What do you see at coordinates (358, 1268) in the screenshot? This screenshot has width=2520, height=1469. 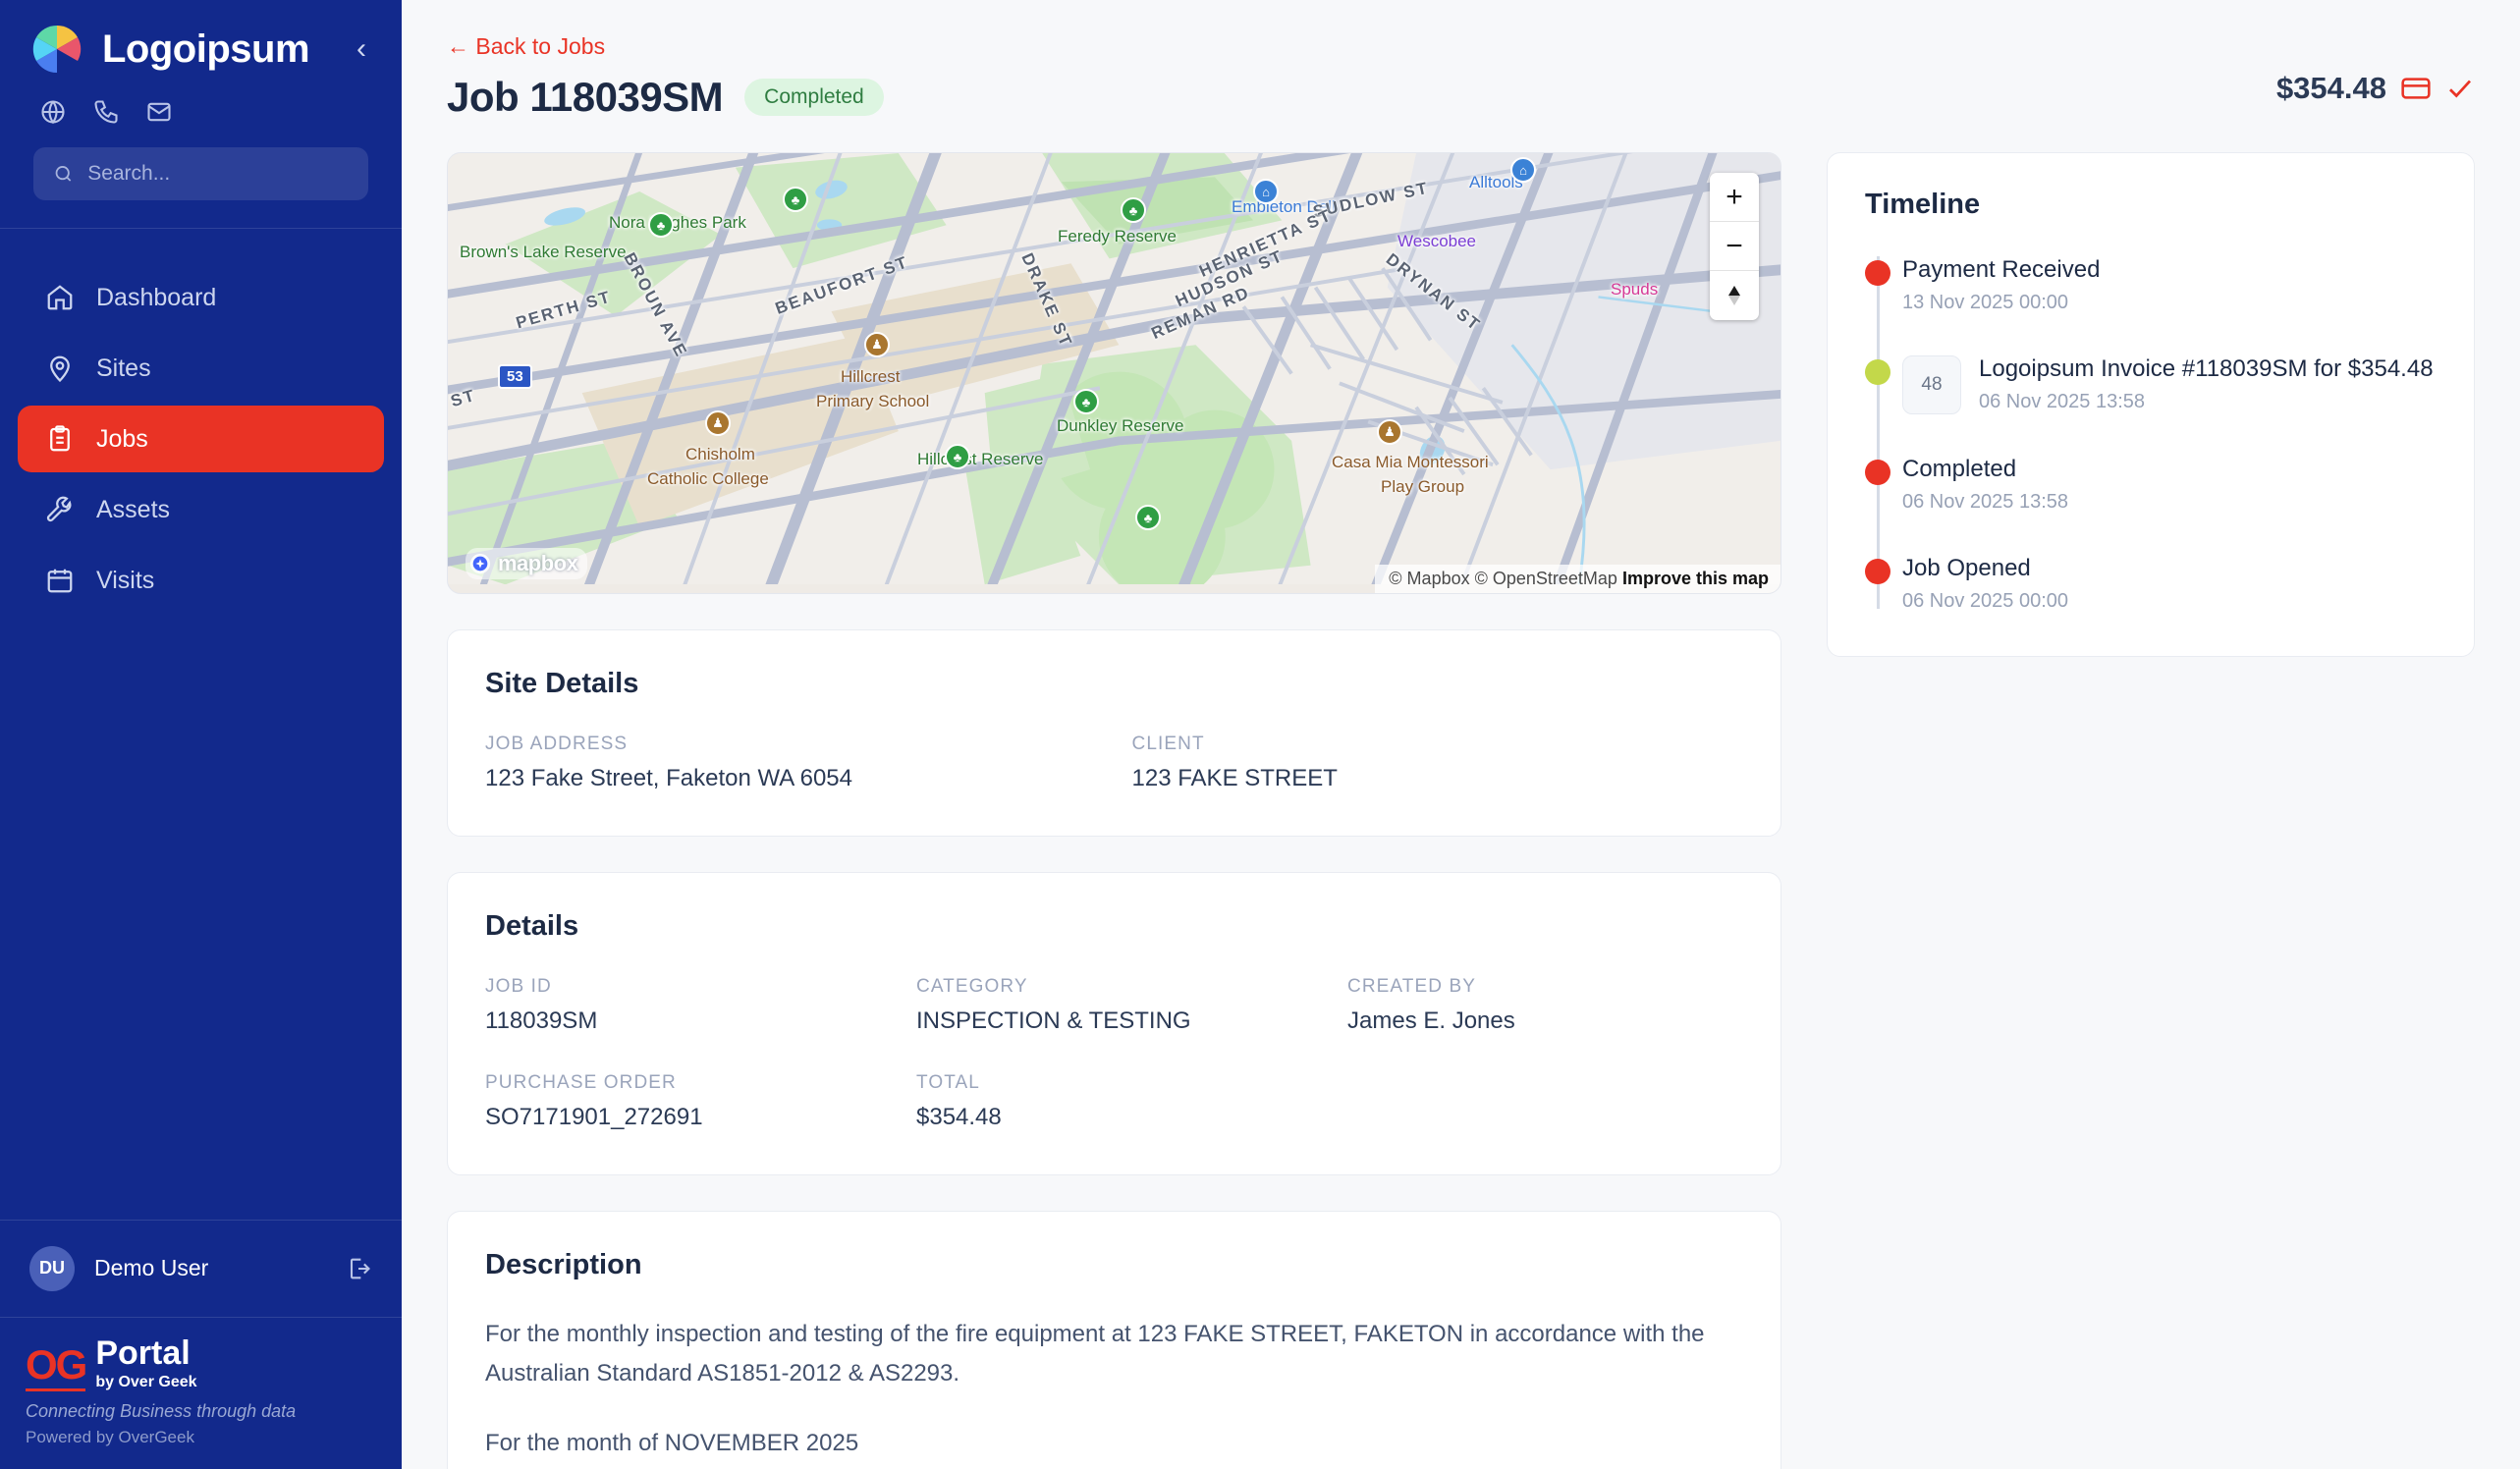 I see `logout-icon` at bounding box center [358, 1268].